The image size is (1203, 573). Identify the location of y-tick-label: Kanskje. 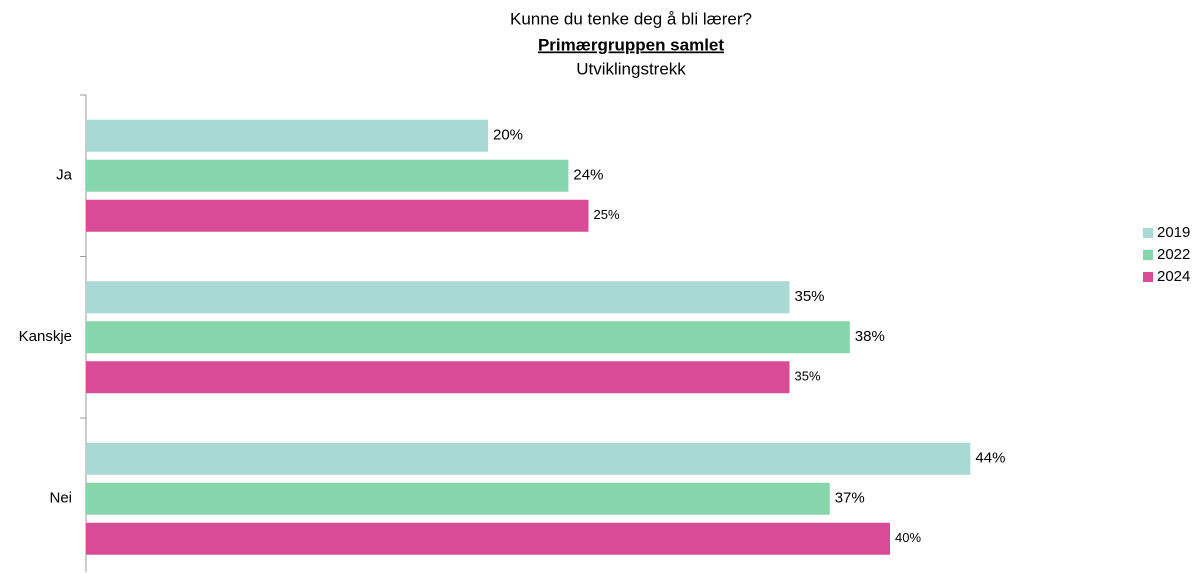
(45, 336).